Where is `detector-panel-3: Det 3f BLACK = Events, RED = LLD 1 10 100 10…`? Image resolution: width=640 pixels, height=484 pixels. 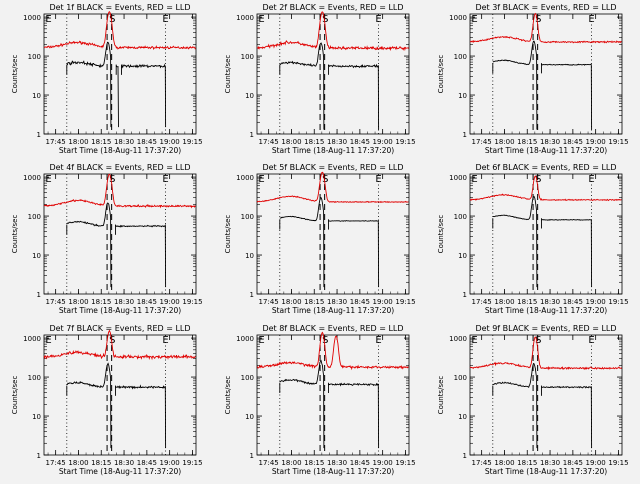 detector-panel-3: Det 3f BLACK = Events, RED = LLD 1 10 100 10… is located at coordinates (533, 79).